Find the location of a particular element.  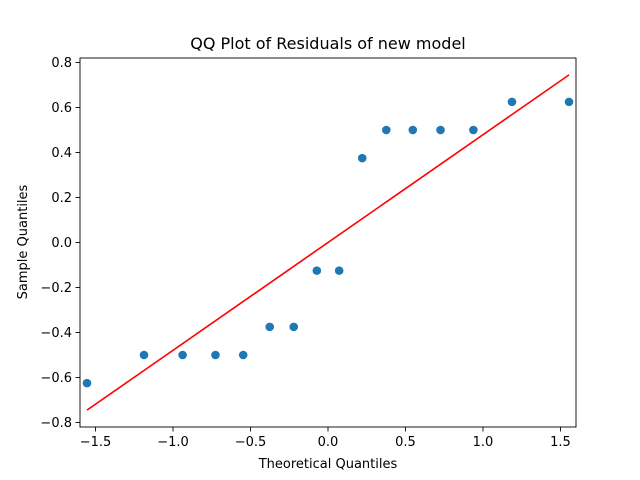

y-tick-label: 0.0 is located at coordinates (61, 243).